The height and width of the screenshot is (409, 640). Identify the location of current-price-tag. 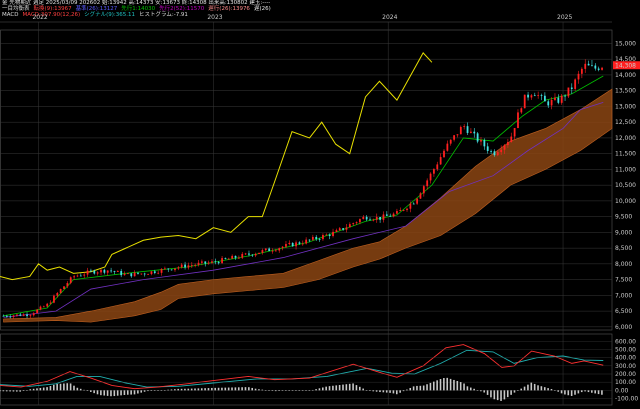
(626, 65).